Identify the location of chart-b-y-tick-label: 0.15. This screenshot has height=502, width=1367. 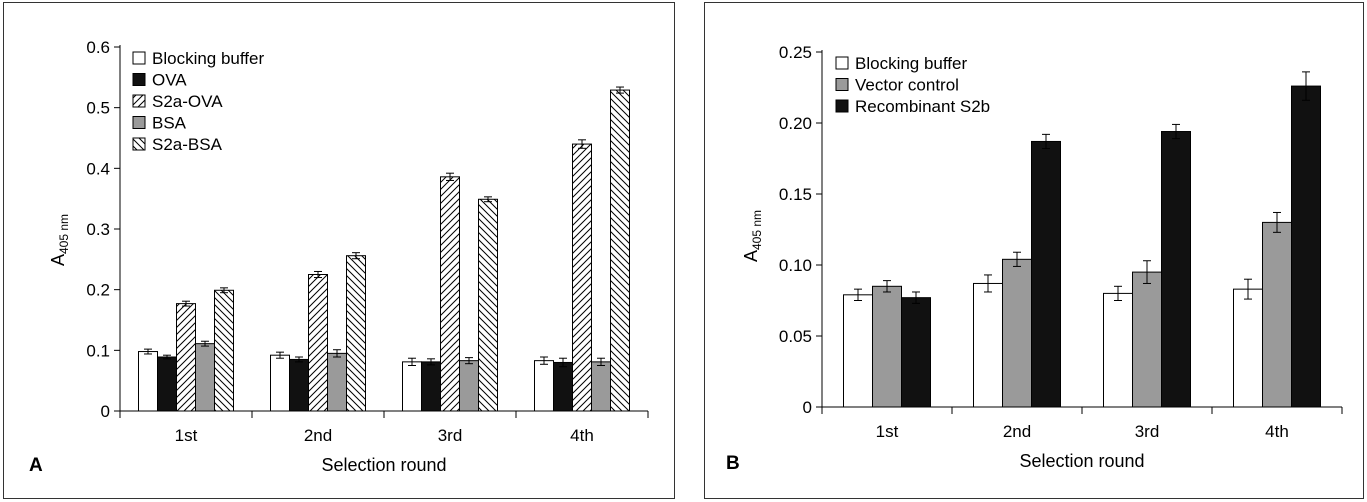
(795, 194).